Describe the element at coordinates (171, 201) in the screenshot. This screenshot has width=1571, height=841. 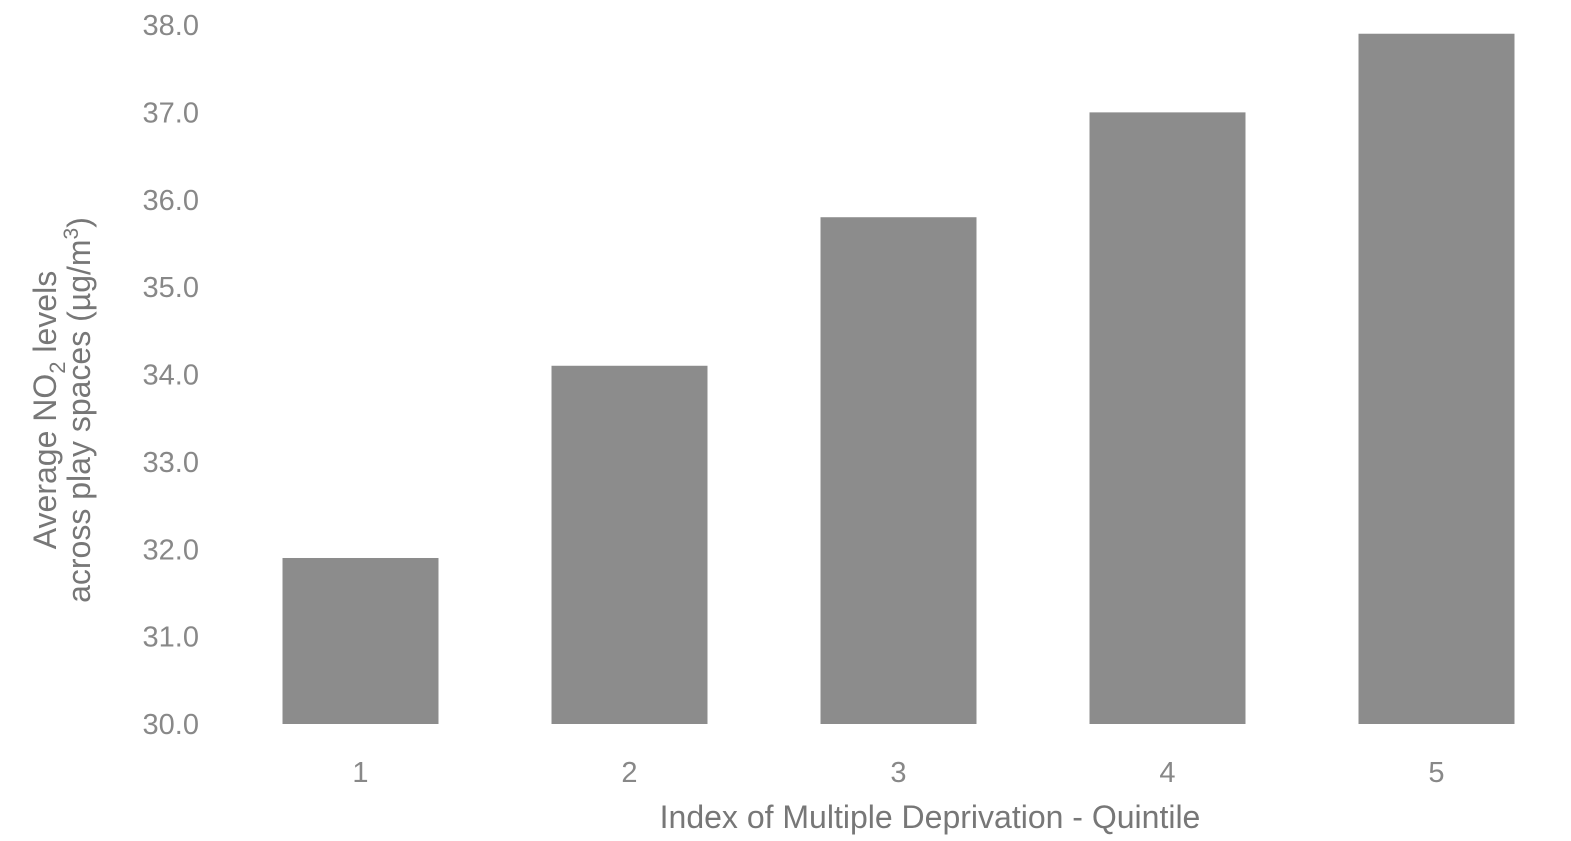
I see `y-tick-label: 36.0` at that location.